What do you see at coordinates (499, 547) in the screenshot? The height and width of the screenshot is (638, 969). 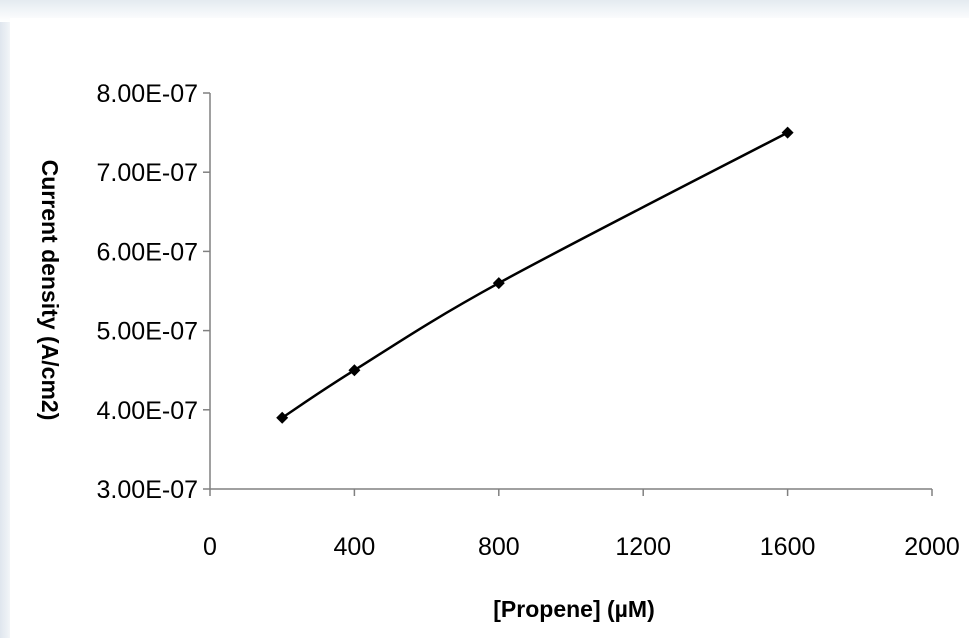 I see `x-tick-label: 800` at bounding box center [499, 547].